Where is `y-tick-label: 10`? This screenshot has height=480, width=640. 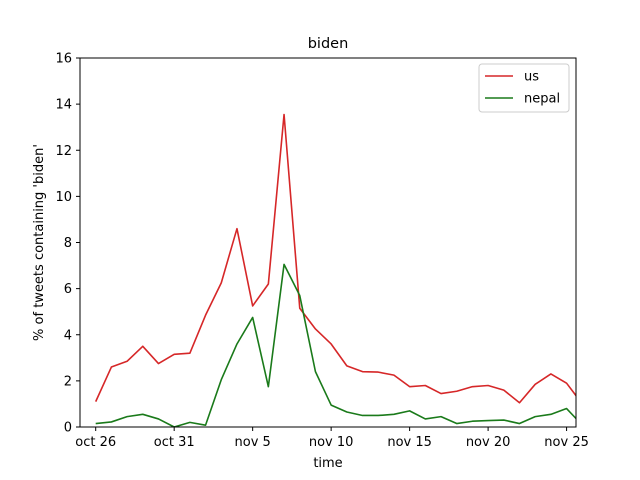
y-tick-label: 10 is located at coordinates (63, 197).